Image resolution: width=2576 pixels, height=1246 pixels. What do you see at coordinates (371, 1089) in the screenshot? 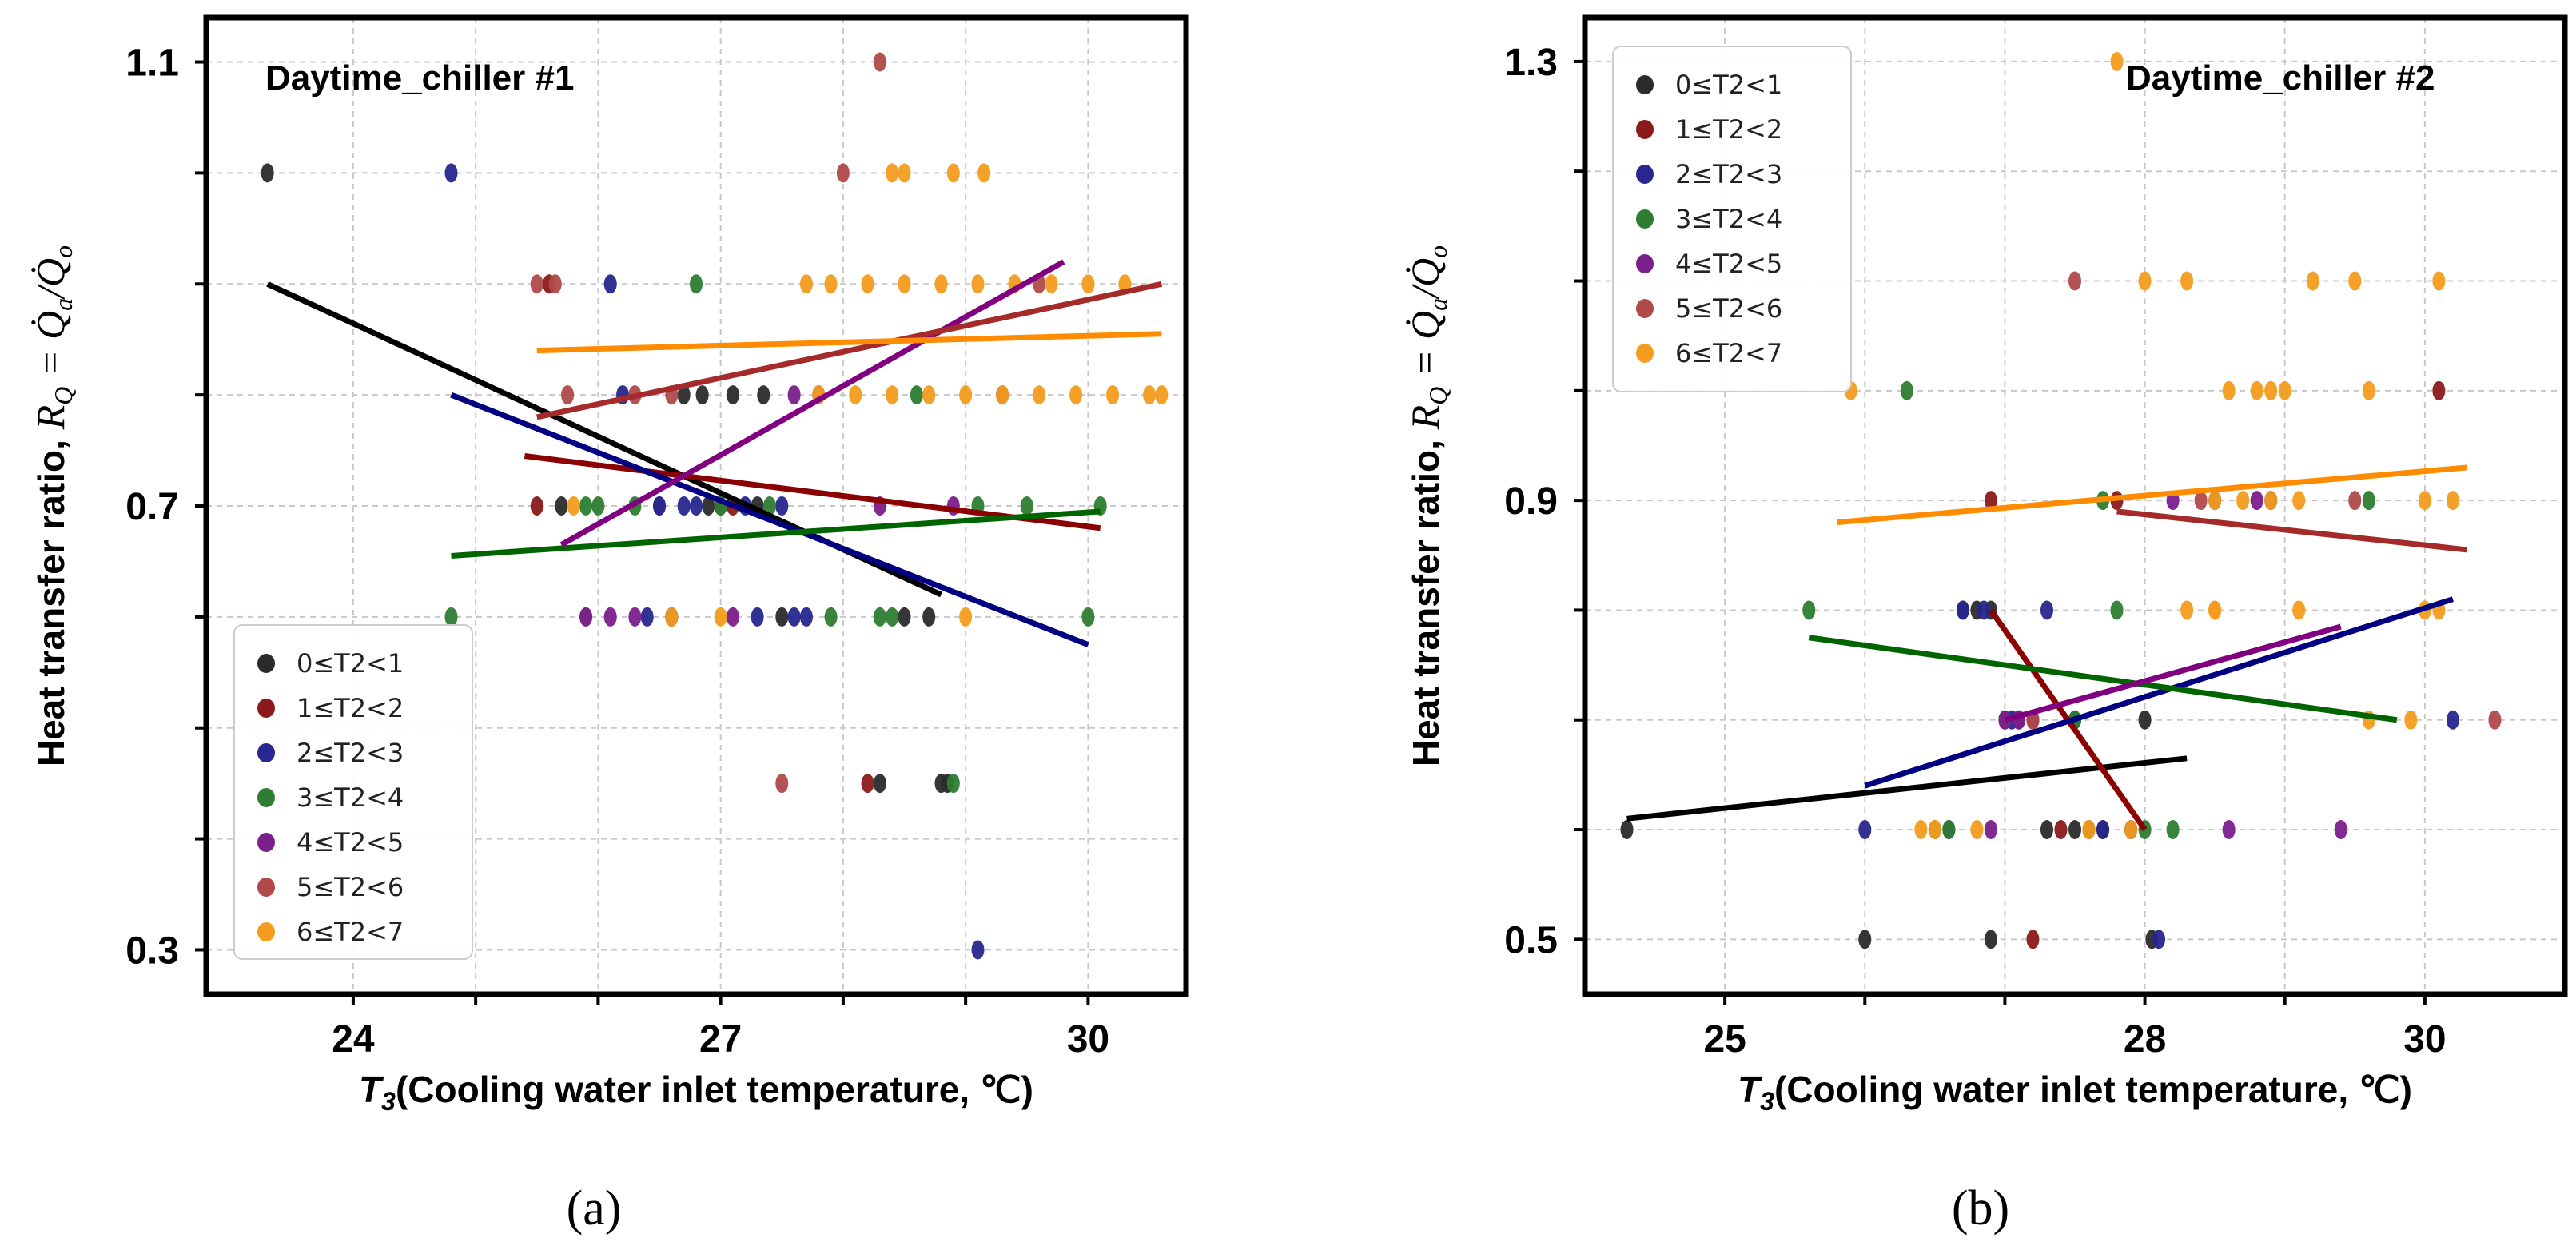
I see `a-x-label-italic: T` at bounding box center [371, 1089].